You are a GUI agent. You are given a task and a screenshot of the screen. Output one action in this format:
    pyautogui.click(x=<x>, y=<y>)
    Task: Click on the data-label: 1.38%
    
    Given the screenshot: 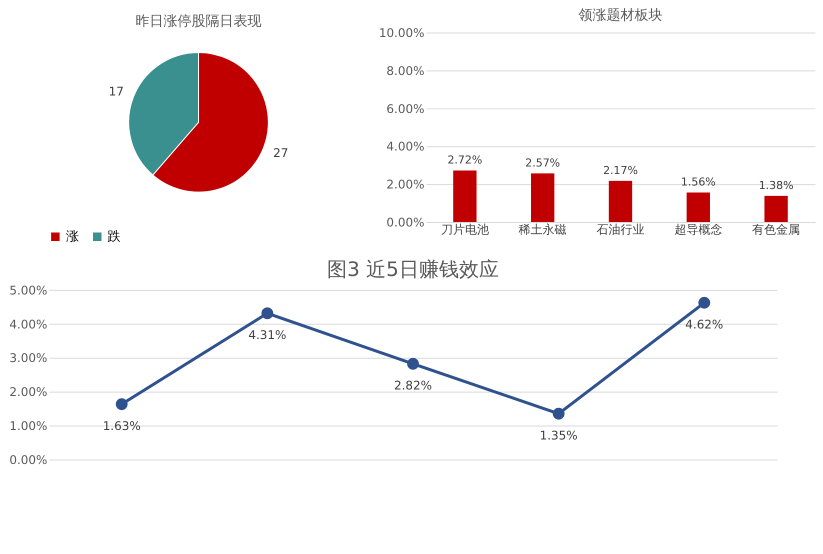 What is the action you would take?
    pyautogui.click(x=776, y=185)
    